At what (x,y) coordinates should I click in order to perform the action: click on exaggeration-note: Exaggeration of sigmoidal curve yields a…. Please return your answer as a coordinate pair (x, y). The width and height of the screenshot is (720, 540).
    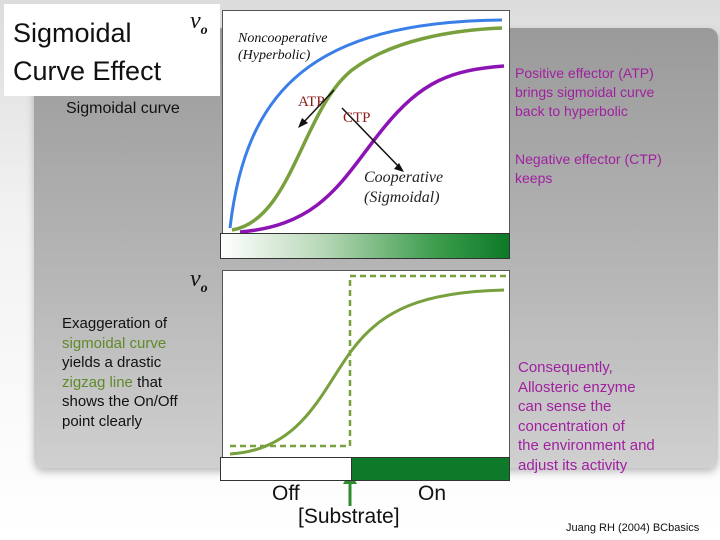
    Looking at the image, I should click on (120, 372).